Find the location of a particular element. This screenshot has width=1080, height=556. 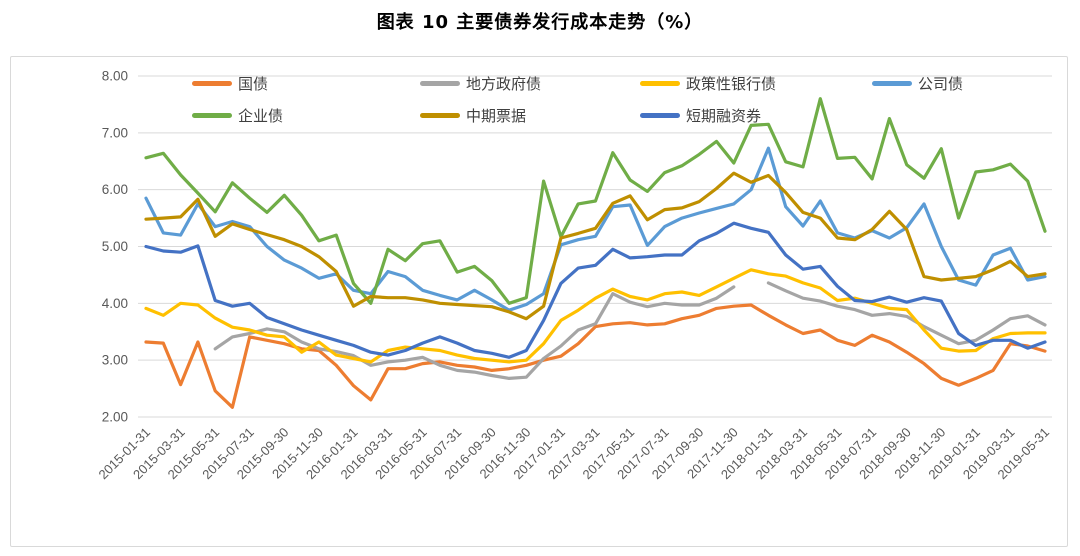

legend-swatch-short-term-financing-bills is located at coordinates (660, 115).